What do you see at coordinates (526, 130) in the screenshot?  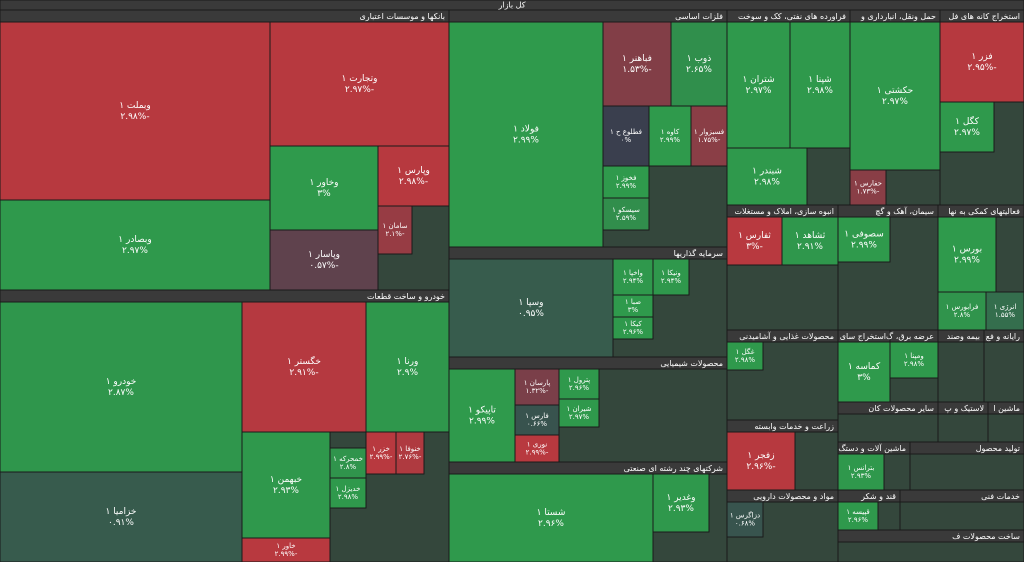 I see `tile-name: فولاد ۱` at bounding box center [526, 130].